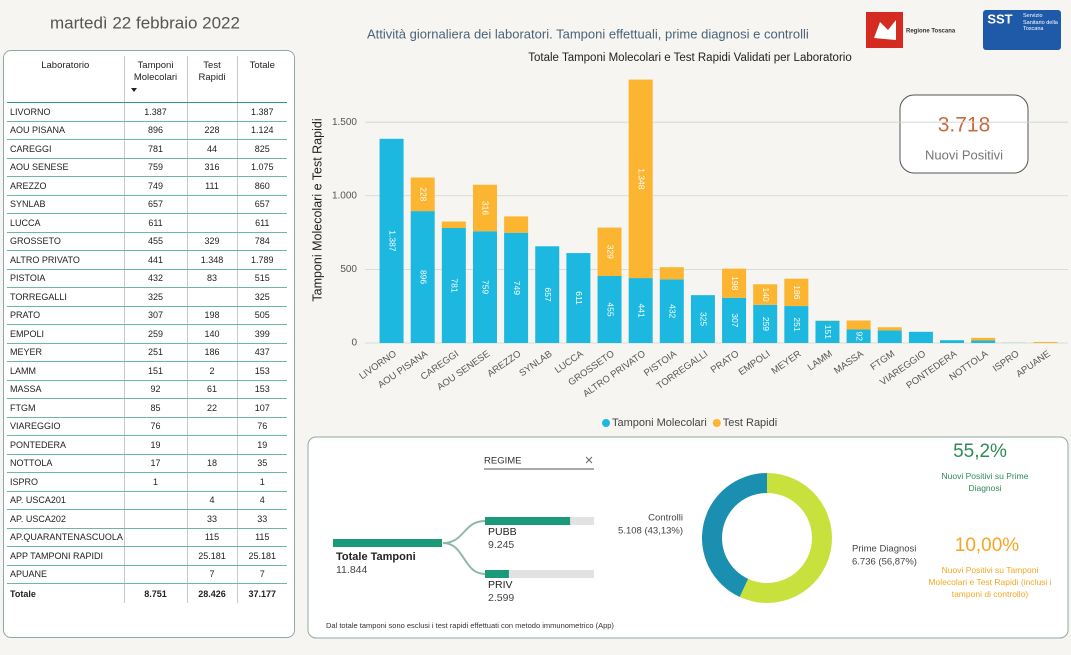  Describe the element at coordinates (828, 332) in the screenshot. I see `value-label: 151` at that location.